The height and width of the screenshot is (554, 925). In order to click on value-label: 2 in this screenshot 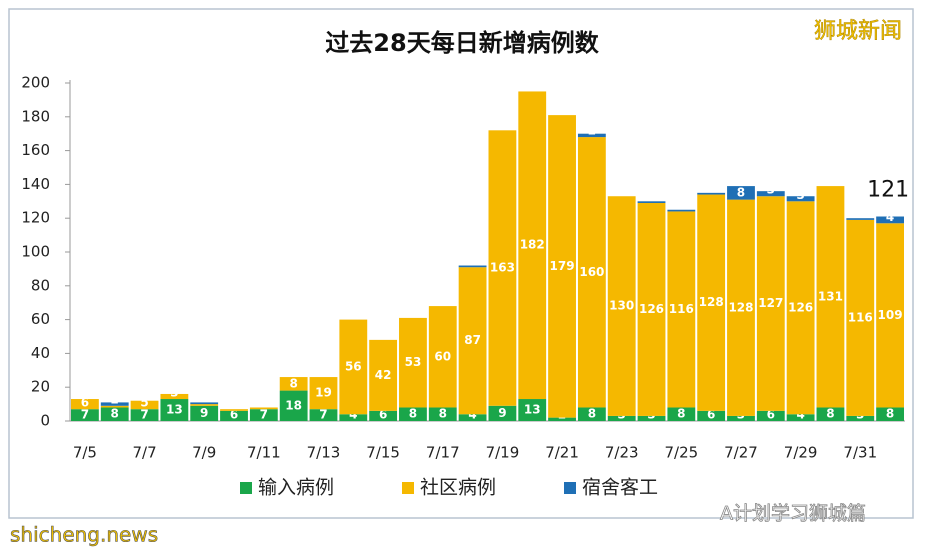, I will do `click(592, 131)`.